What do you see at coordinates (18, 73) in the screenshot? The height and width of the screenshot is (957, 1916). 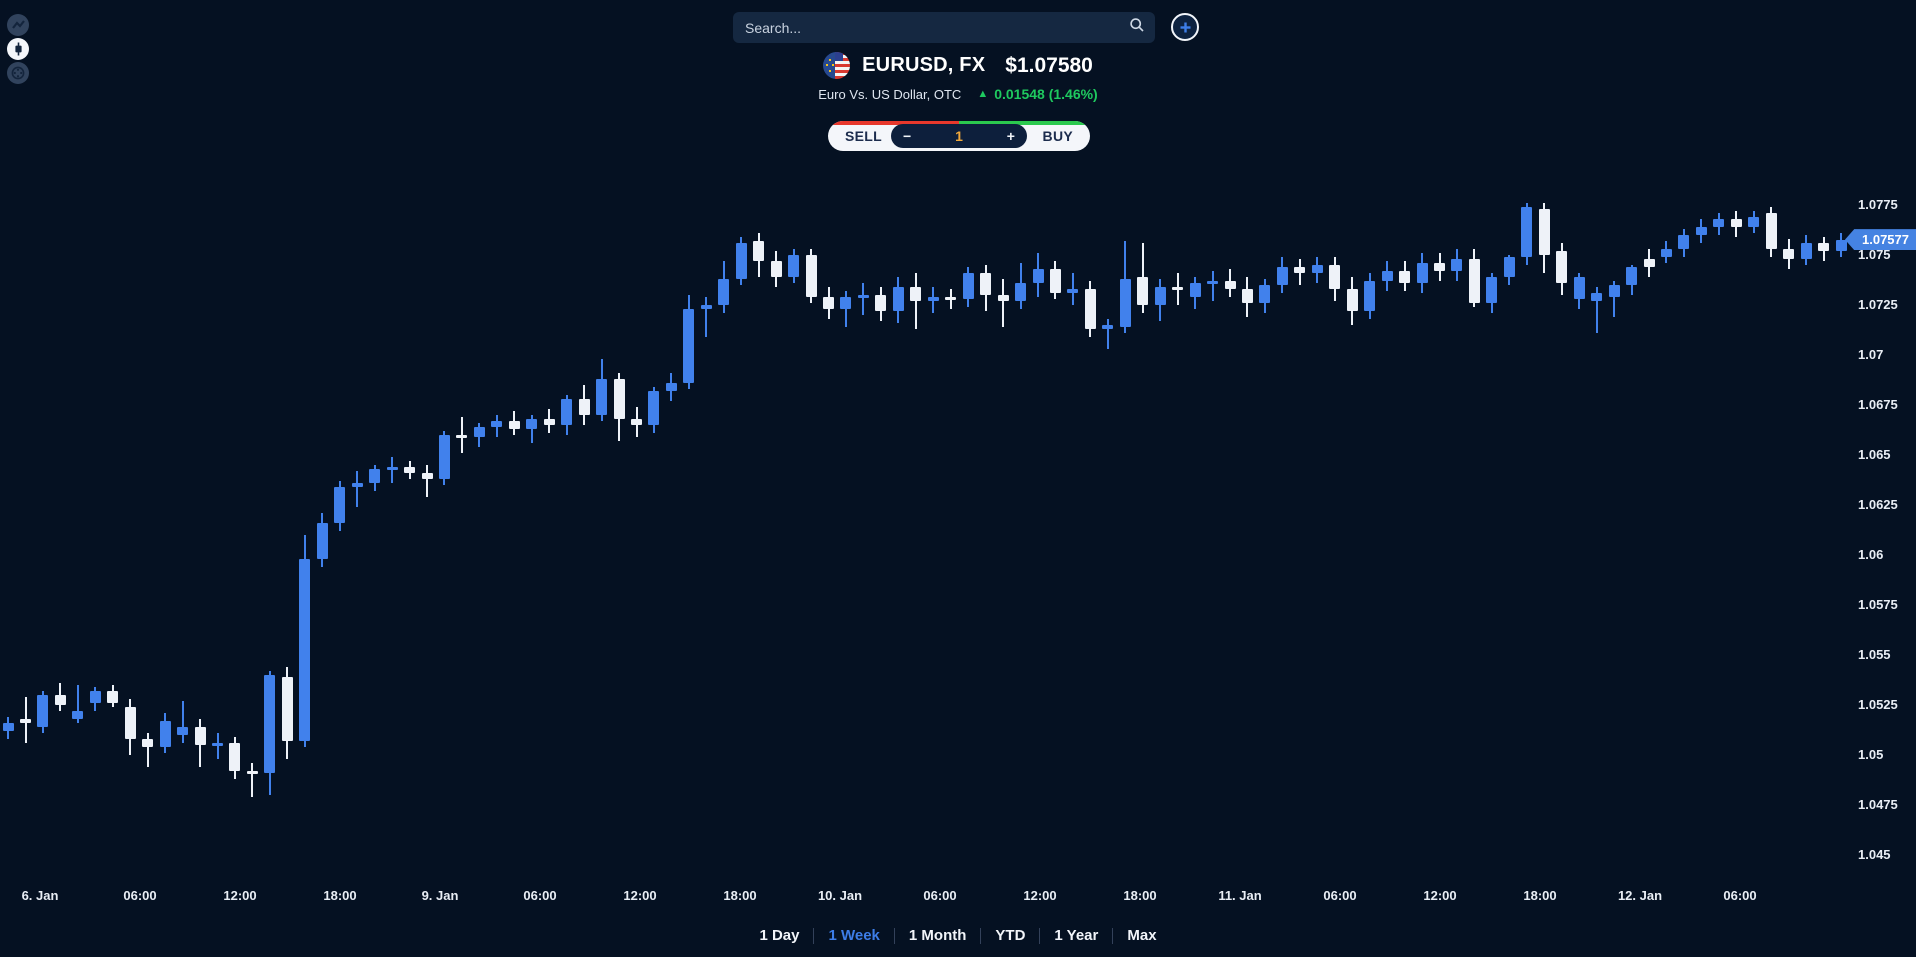 I see `target-icon` at bounding box center [18, 73].